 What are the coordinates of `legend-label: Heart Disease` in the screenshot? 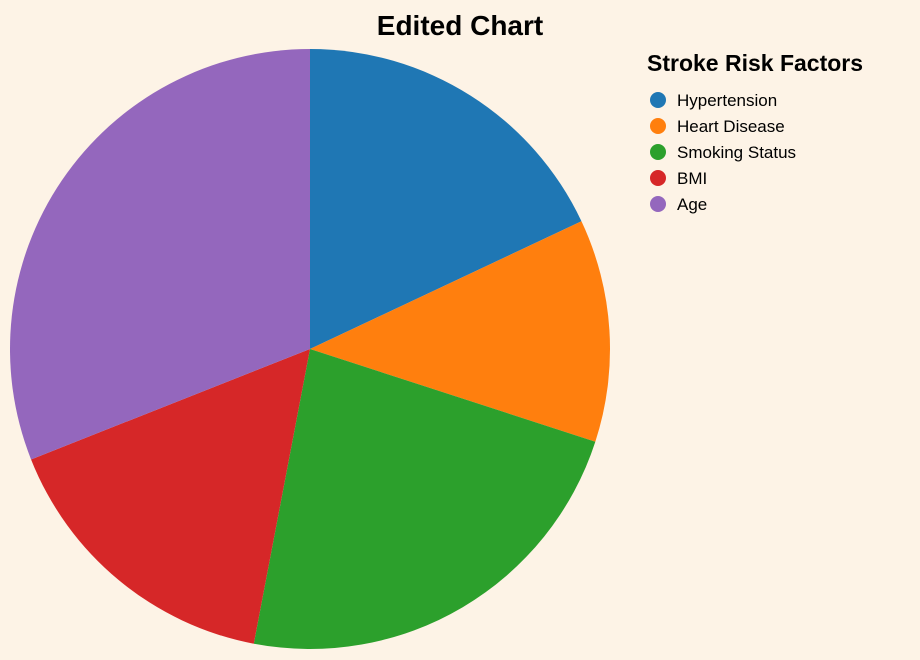 It's located at (731, 126).